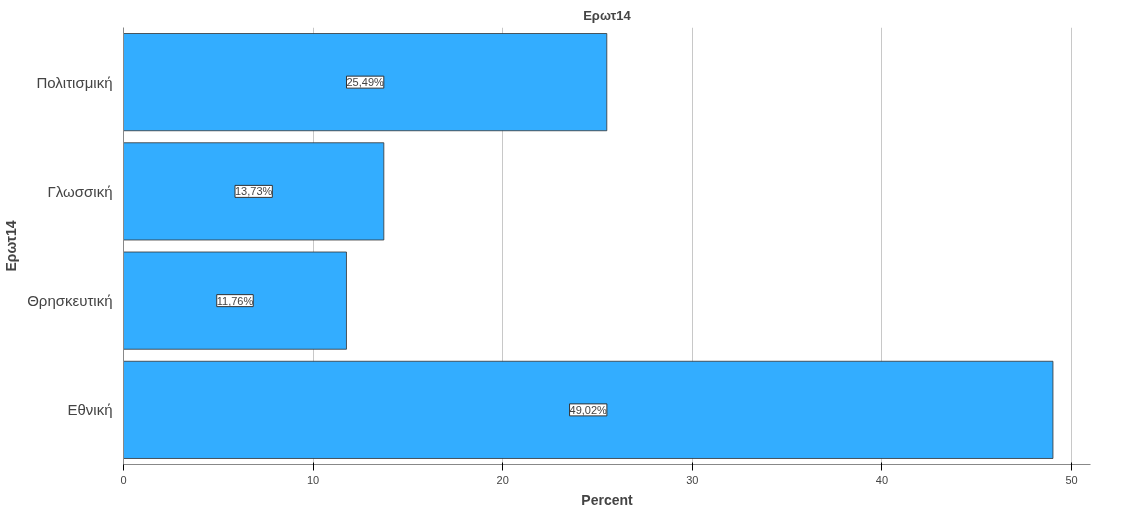 This screenshot has height=518, width=1132. Describe the element at coordinates (313, 479) in the screenshot. I see `x-tick-label: 10` at that location.